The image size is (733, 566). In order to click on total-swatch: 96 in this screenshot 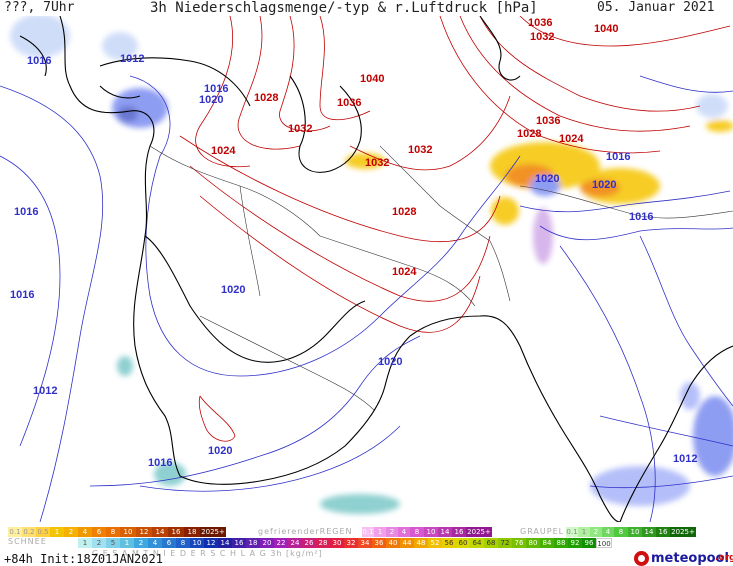, I will do `click(589, 543)`.